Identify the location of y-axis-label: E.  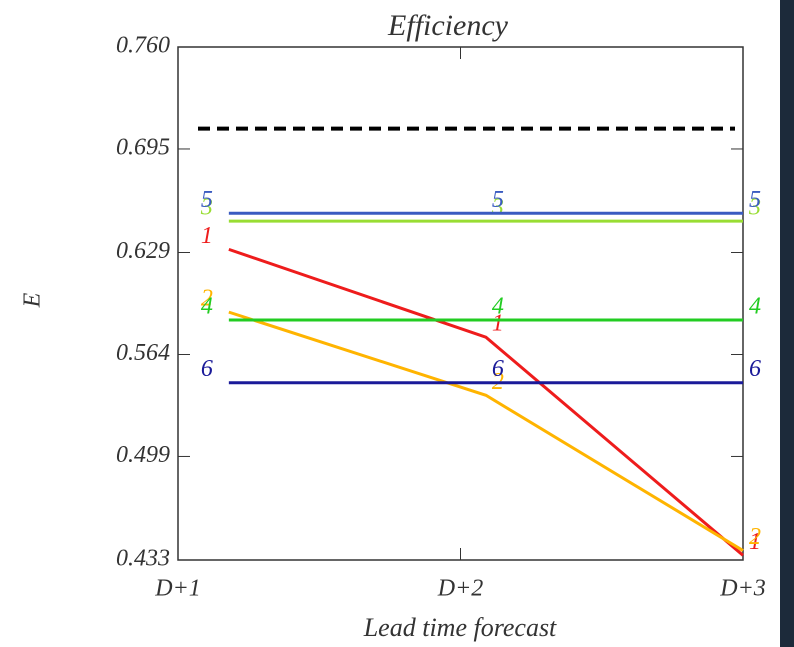
(33, 300).